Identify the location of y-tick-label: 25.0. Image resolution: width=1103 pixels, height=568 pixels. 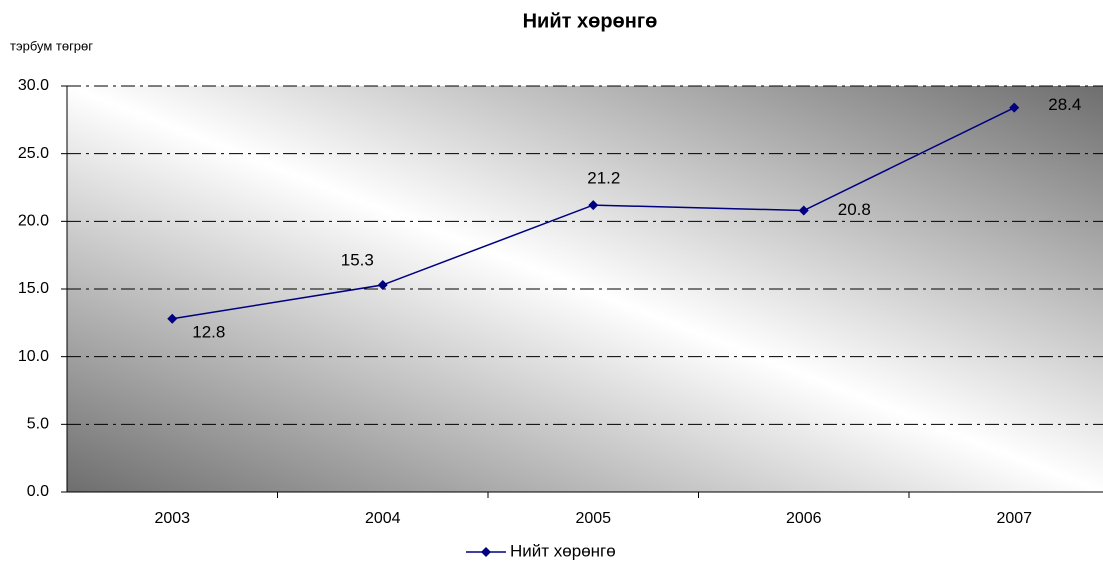
(33, 153).